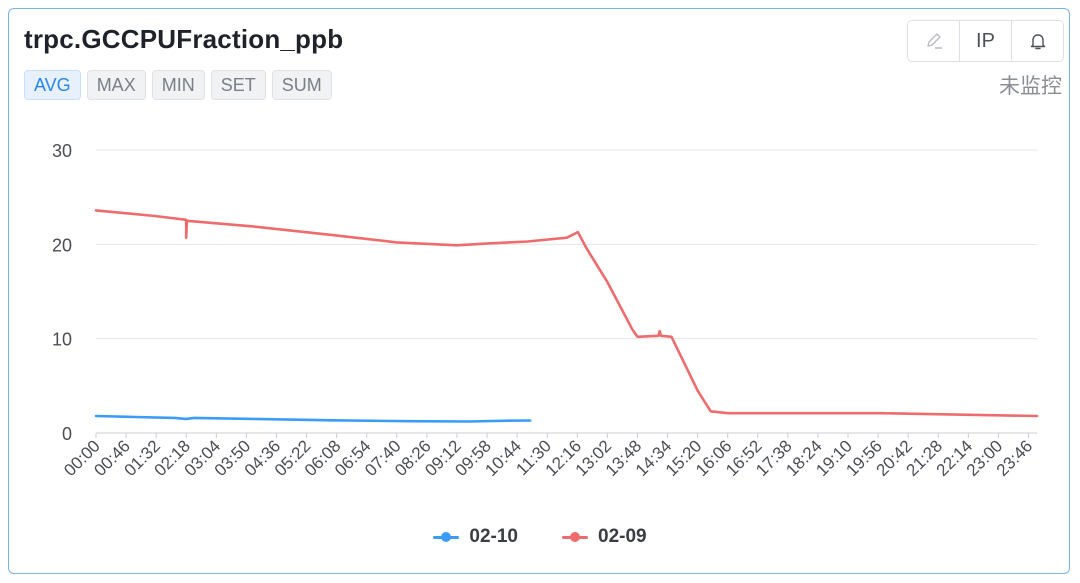  What do you see at coordinates (62, 151) in the screenshot?
I see `y-tick-label: 30` at bounding box center [62, 151].